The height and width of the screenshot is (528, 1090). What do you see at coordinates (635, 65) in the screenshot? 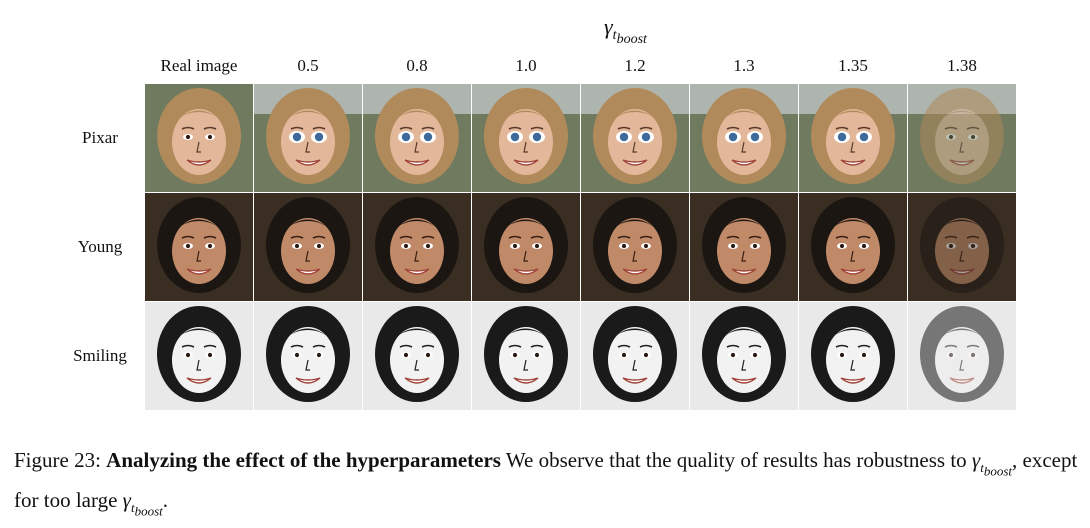
I see `column-label: 1.2` at bounding box center [635, 65].